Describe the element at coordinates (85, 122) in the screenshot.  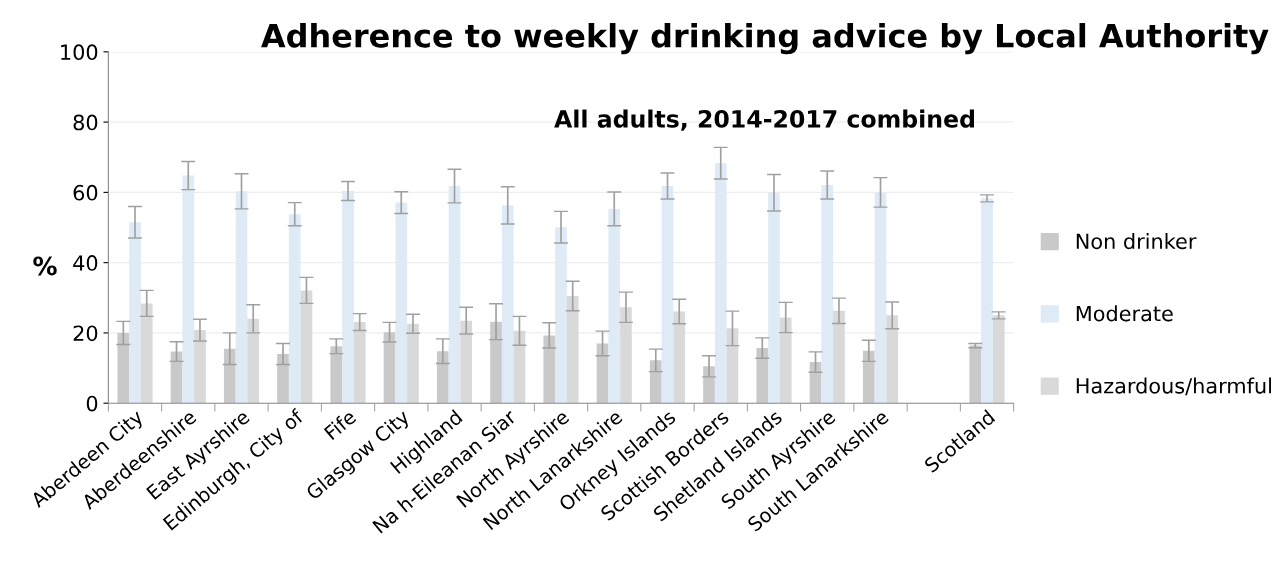
I see `y-tick-label: 80` at that location.